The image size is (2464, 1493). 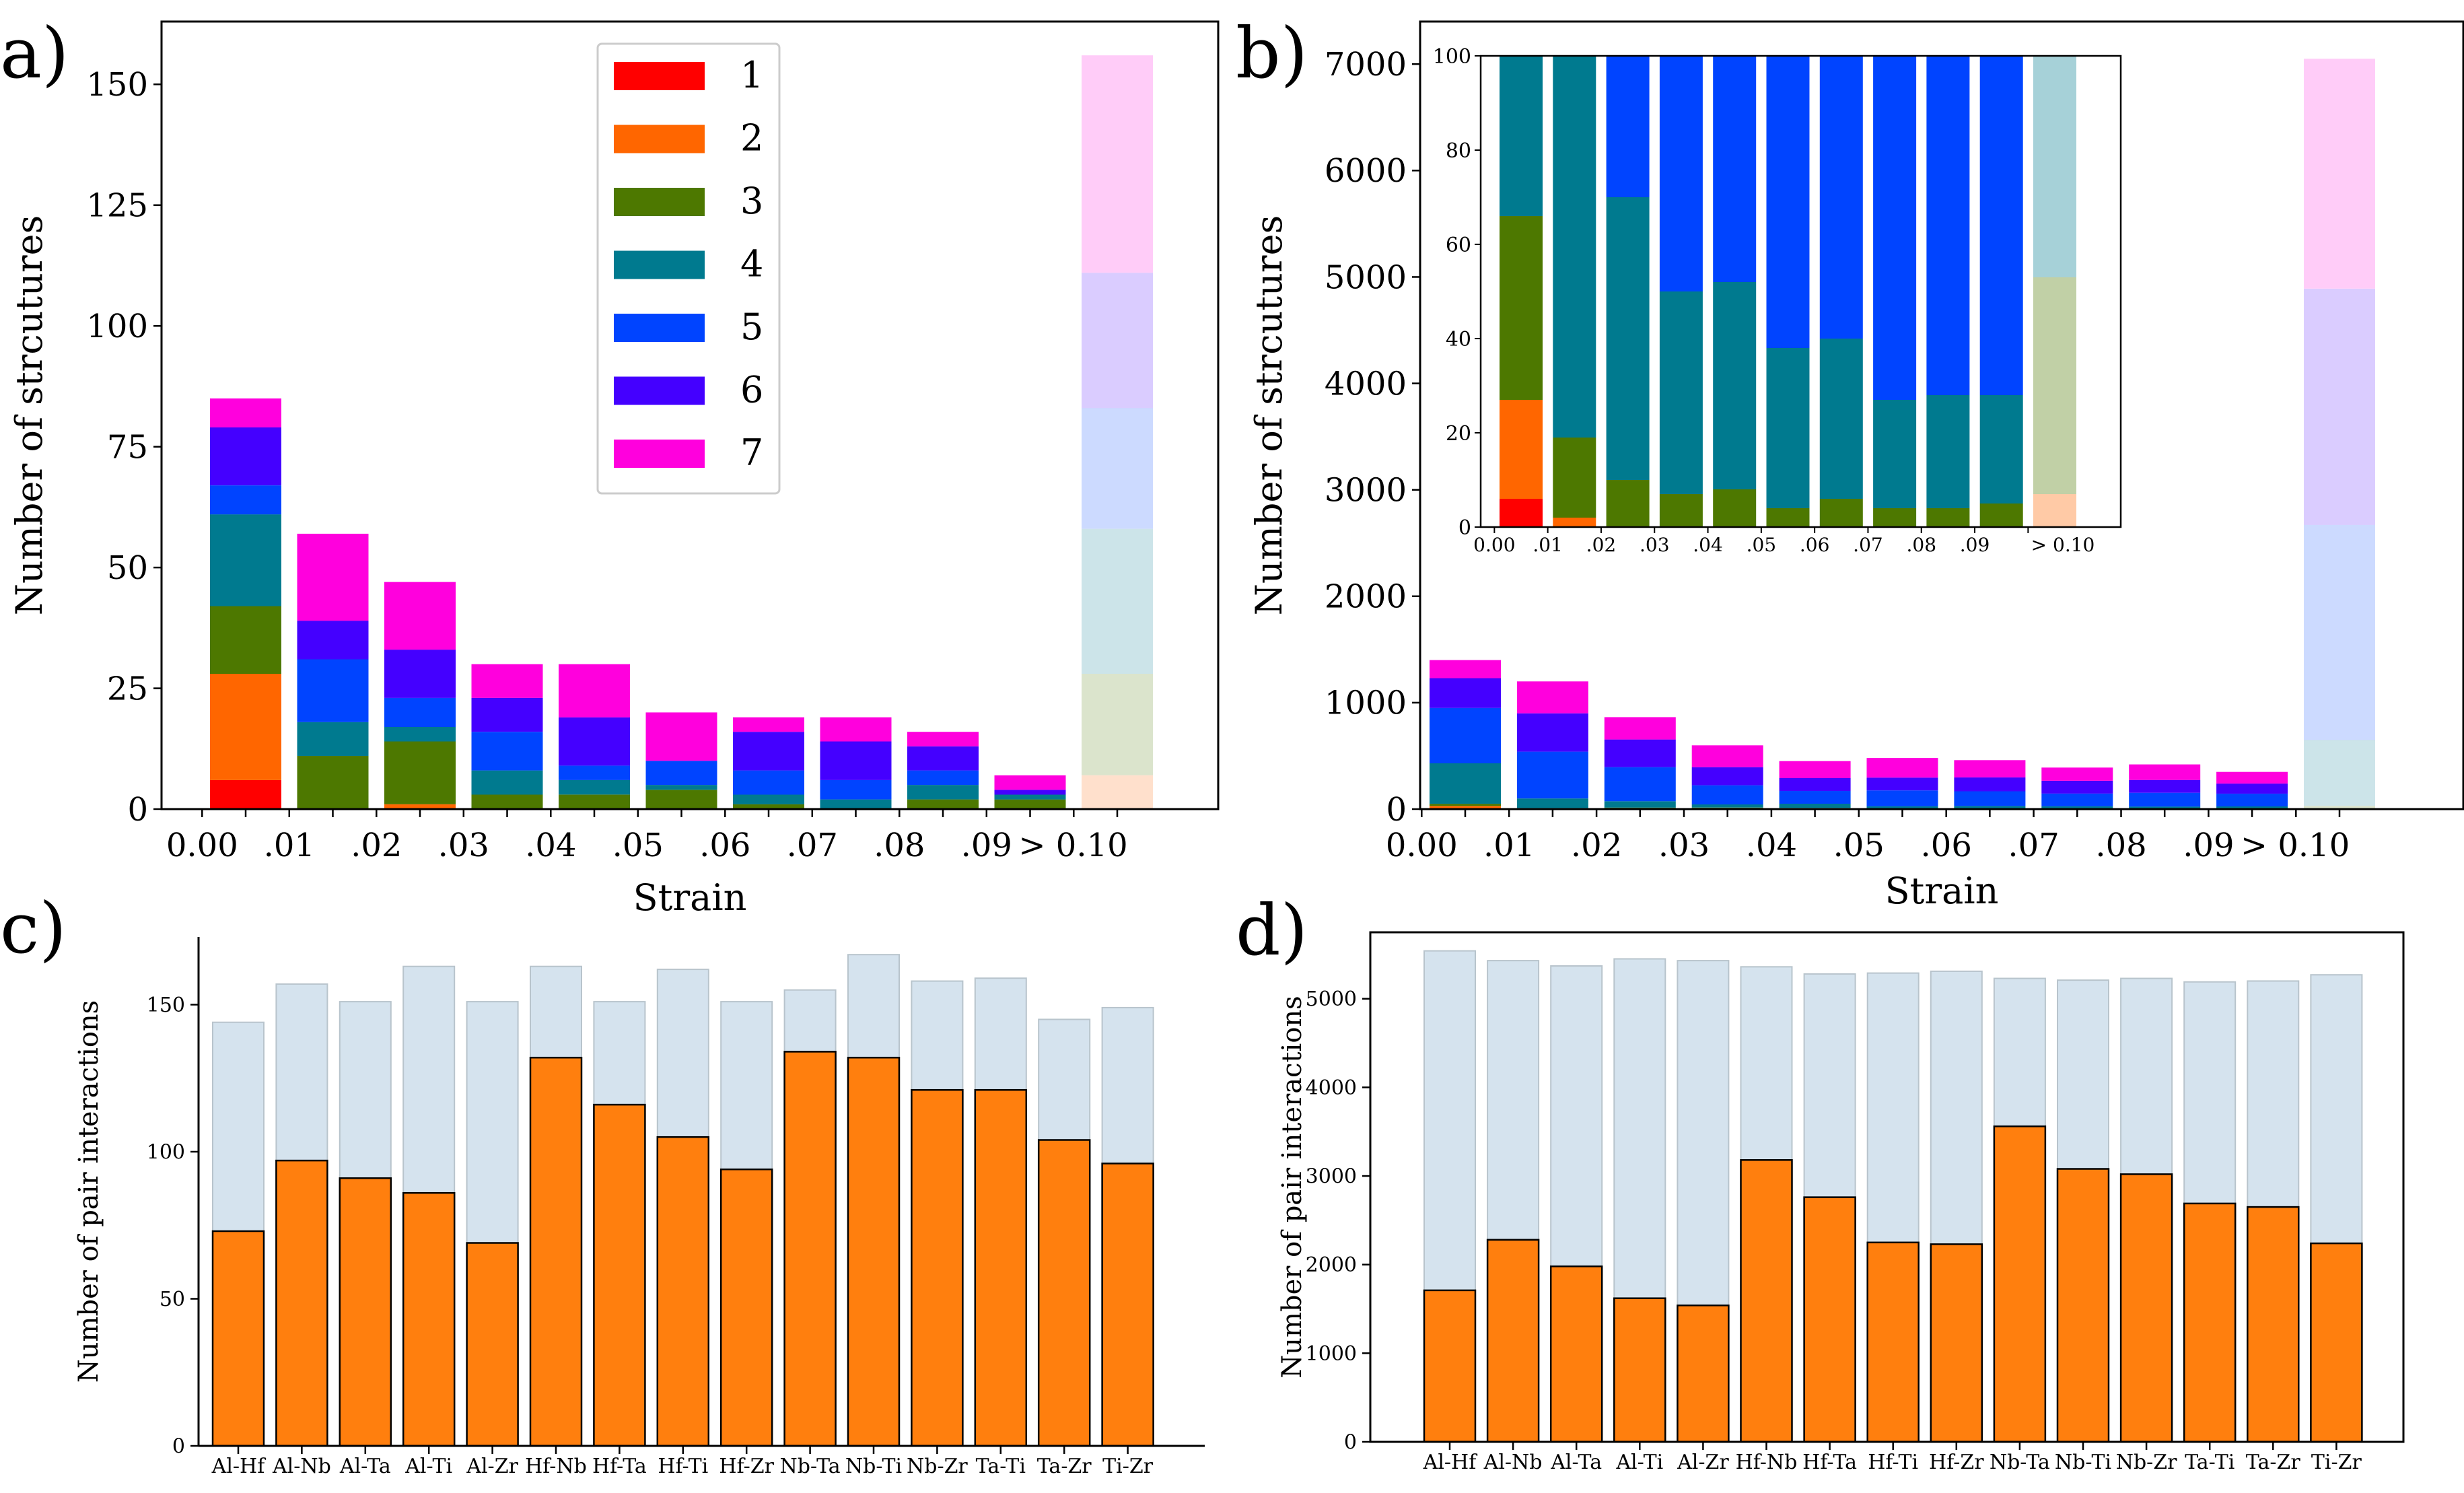 What do you see at coordinates (33, 928) in the screenshot?
I see `panel-label: c)` at bounding box center [33, 928].